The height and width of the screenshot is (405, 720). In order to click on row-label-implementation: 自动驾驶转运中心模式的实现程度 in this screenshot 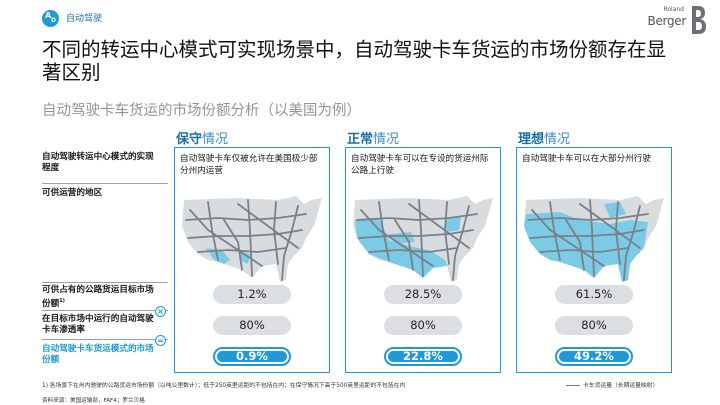, I will do `click(98, 162)`.